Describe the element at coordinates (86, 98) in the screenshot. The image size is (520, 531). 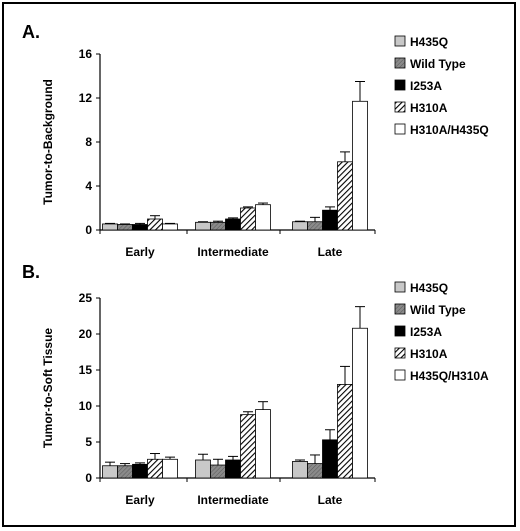
I see `y-tick-label: 12` at that location.